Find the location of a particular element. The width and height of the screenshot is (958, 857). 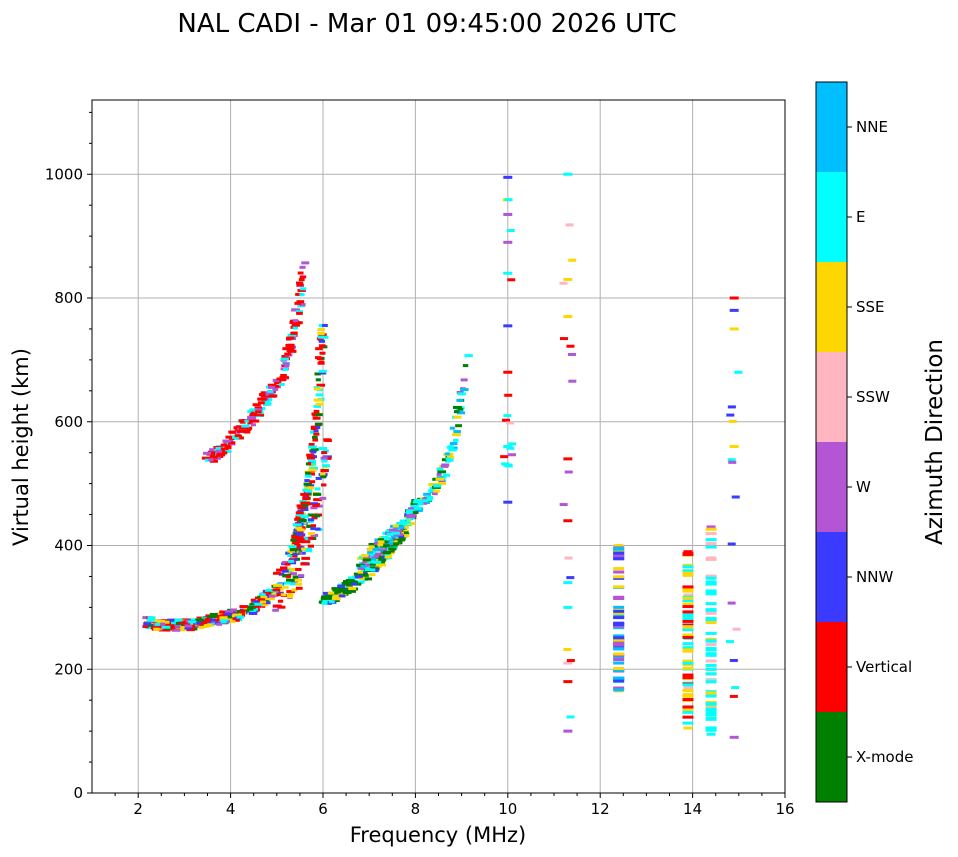

x-tick-label: 16 is located at coordinates (784, 809).